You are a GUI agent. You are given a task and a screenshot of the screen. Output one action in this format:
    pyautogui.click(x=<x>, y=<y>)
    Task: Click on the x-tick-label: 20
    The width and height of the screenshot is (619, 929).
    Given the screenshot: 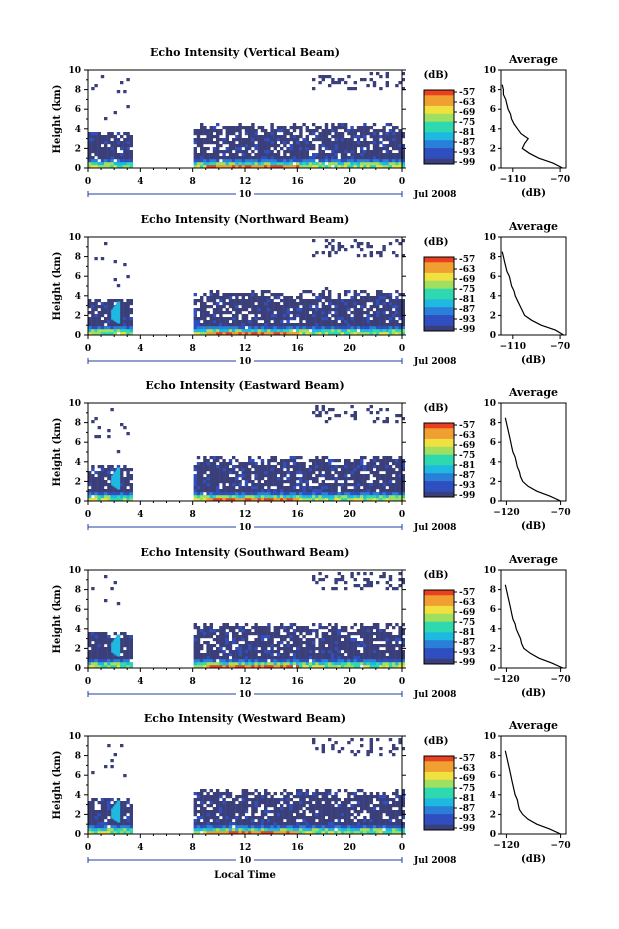 What is the action you would take?
    pyautogui.click(x=349, y=349)
    